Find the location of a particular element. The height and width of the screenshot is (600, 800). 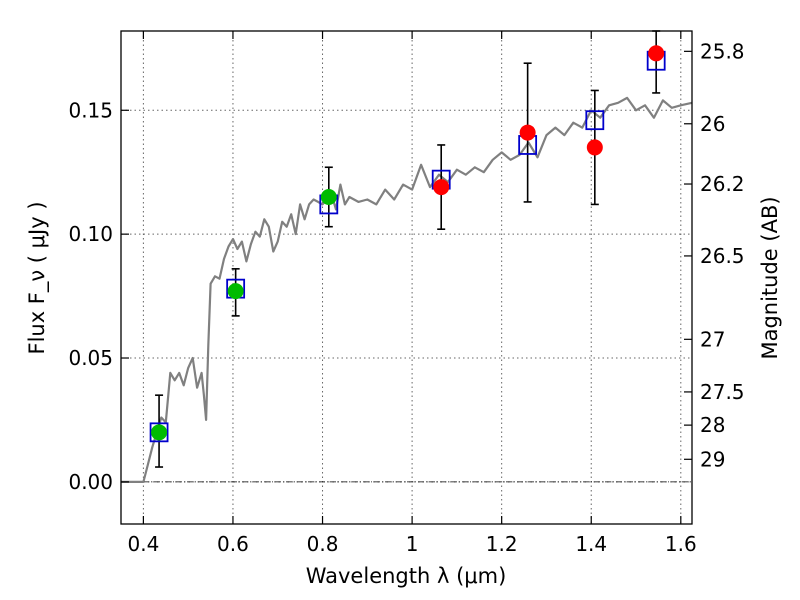

x-axis-label: Wavelength λ (μm) is located at coordinates (406, 576).